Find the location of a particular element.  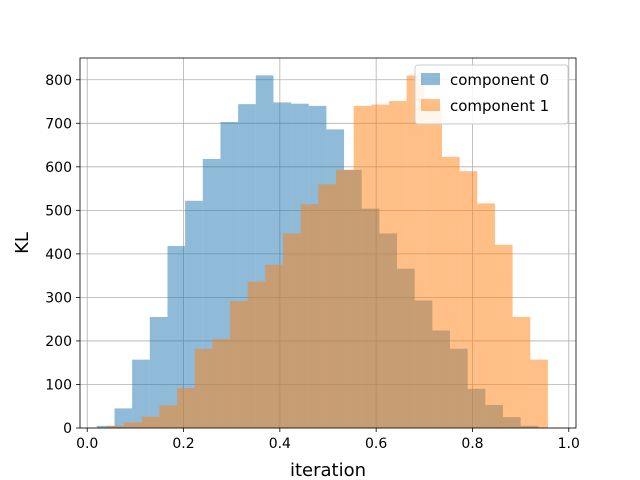

y-tick-label: 400 is located at coordinates (58, 255).